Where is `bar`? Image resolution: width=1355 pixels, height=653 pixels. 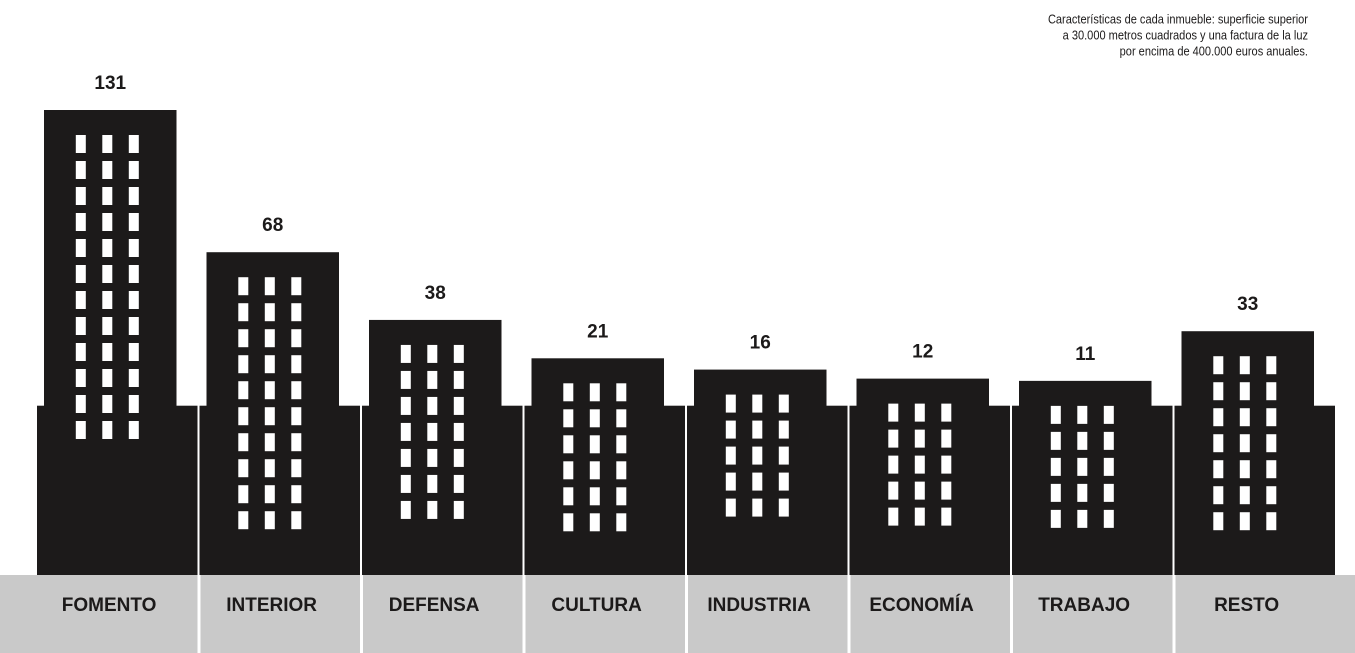 bar is located at coordinates (110, 342).